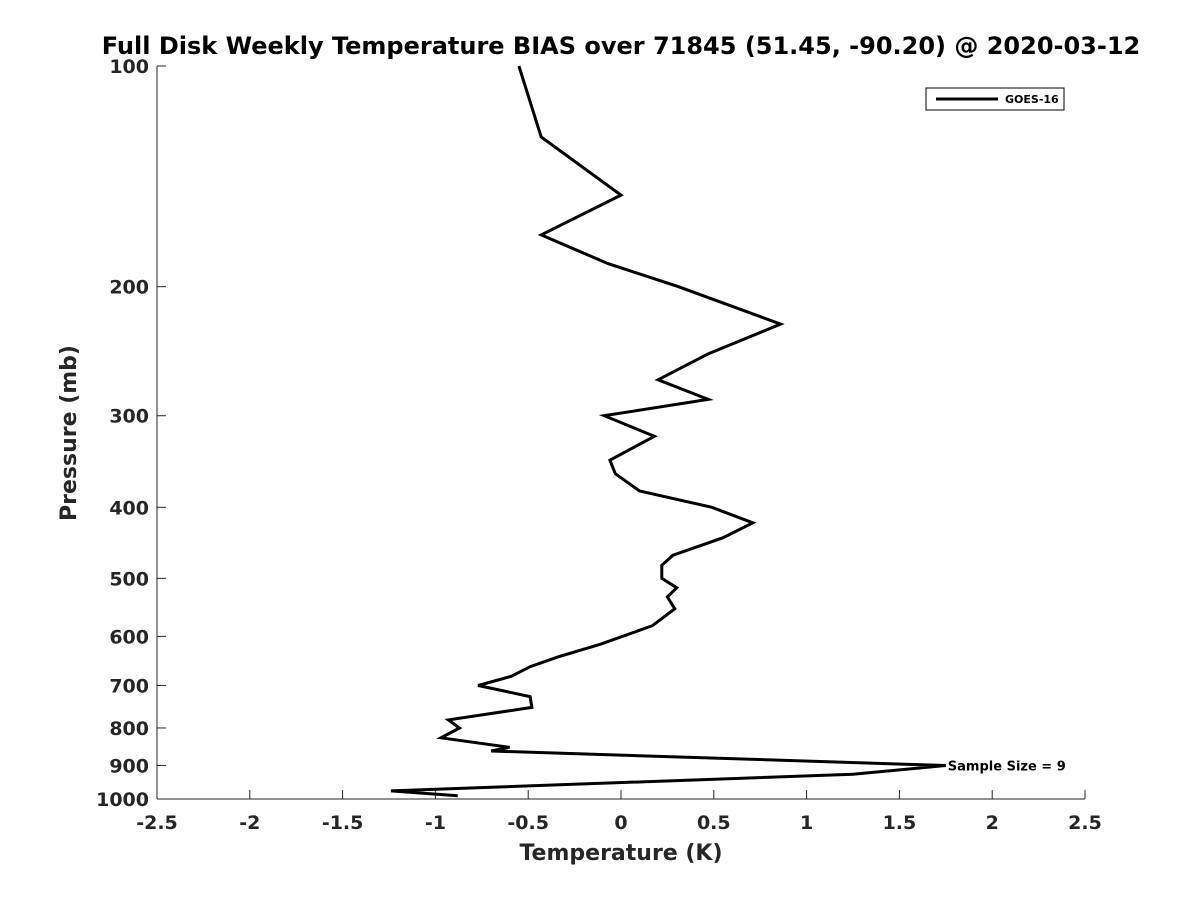 This screenshot has height=905, width=1200. I want to click on x-tick-label: -2.5, so click(157, 823).